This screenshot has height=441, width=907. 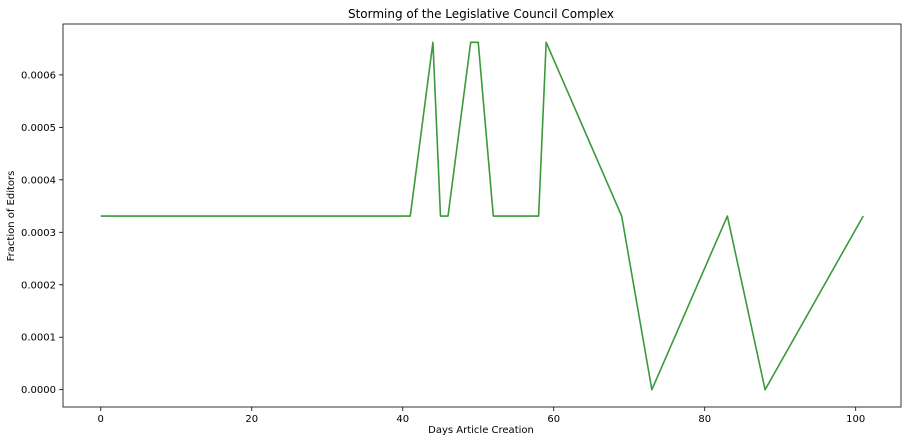 What do you see at coordinates (481, 416) in the screenshot?
I see `x-axis: 0 20 40 60 80 100` at bounding box center [481, 416].